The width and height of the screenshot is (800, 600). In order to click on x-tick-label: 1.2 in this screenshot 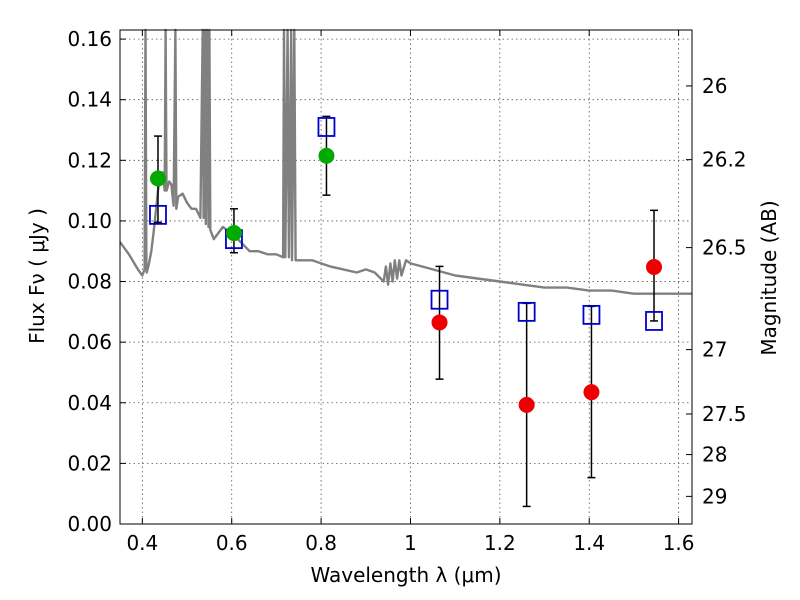, I will do `click(500, 543)`.